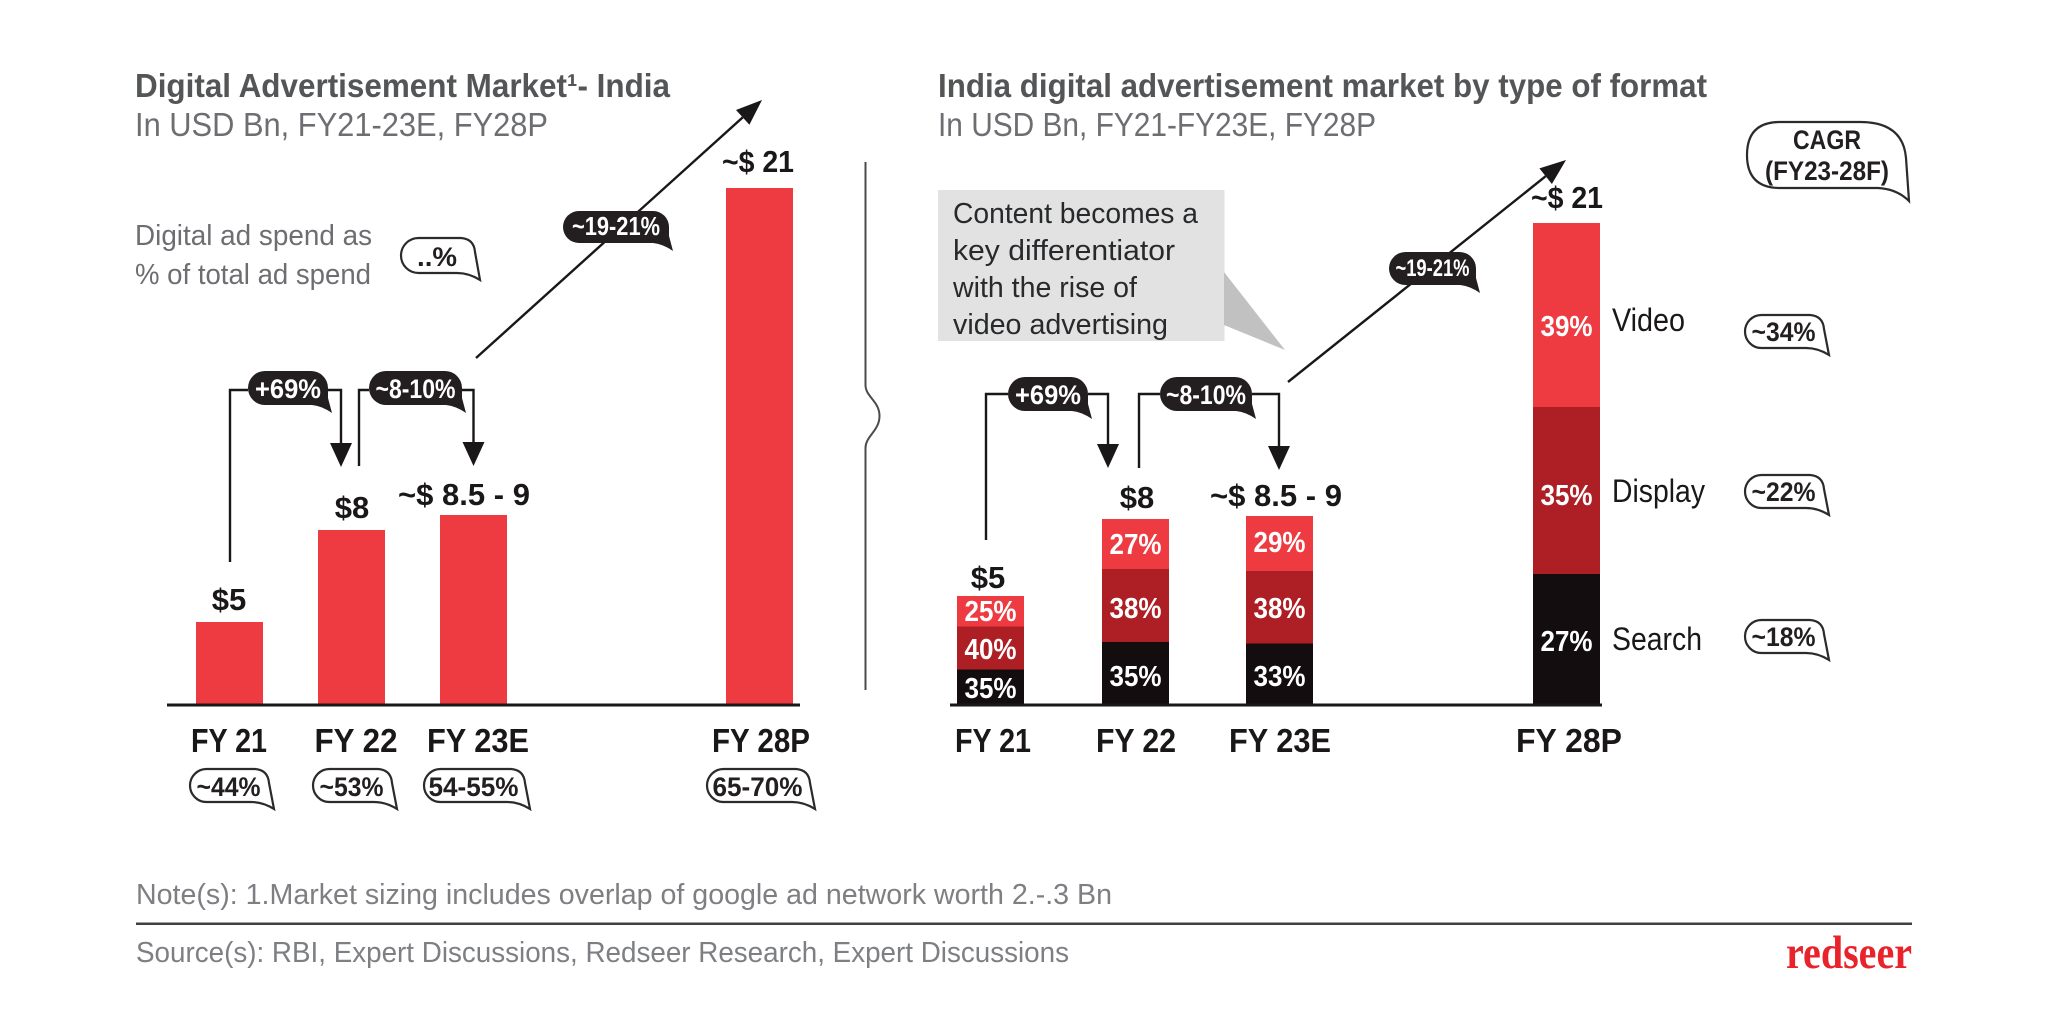  I want to click on svg-text: 54-55%, so click(474, 787).